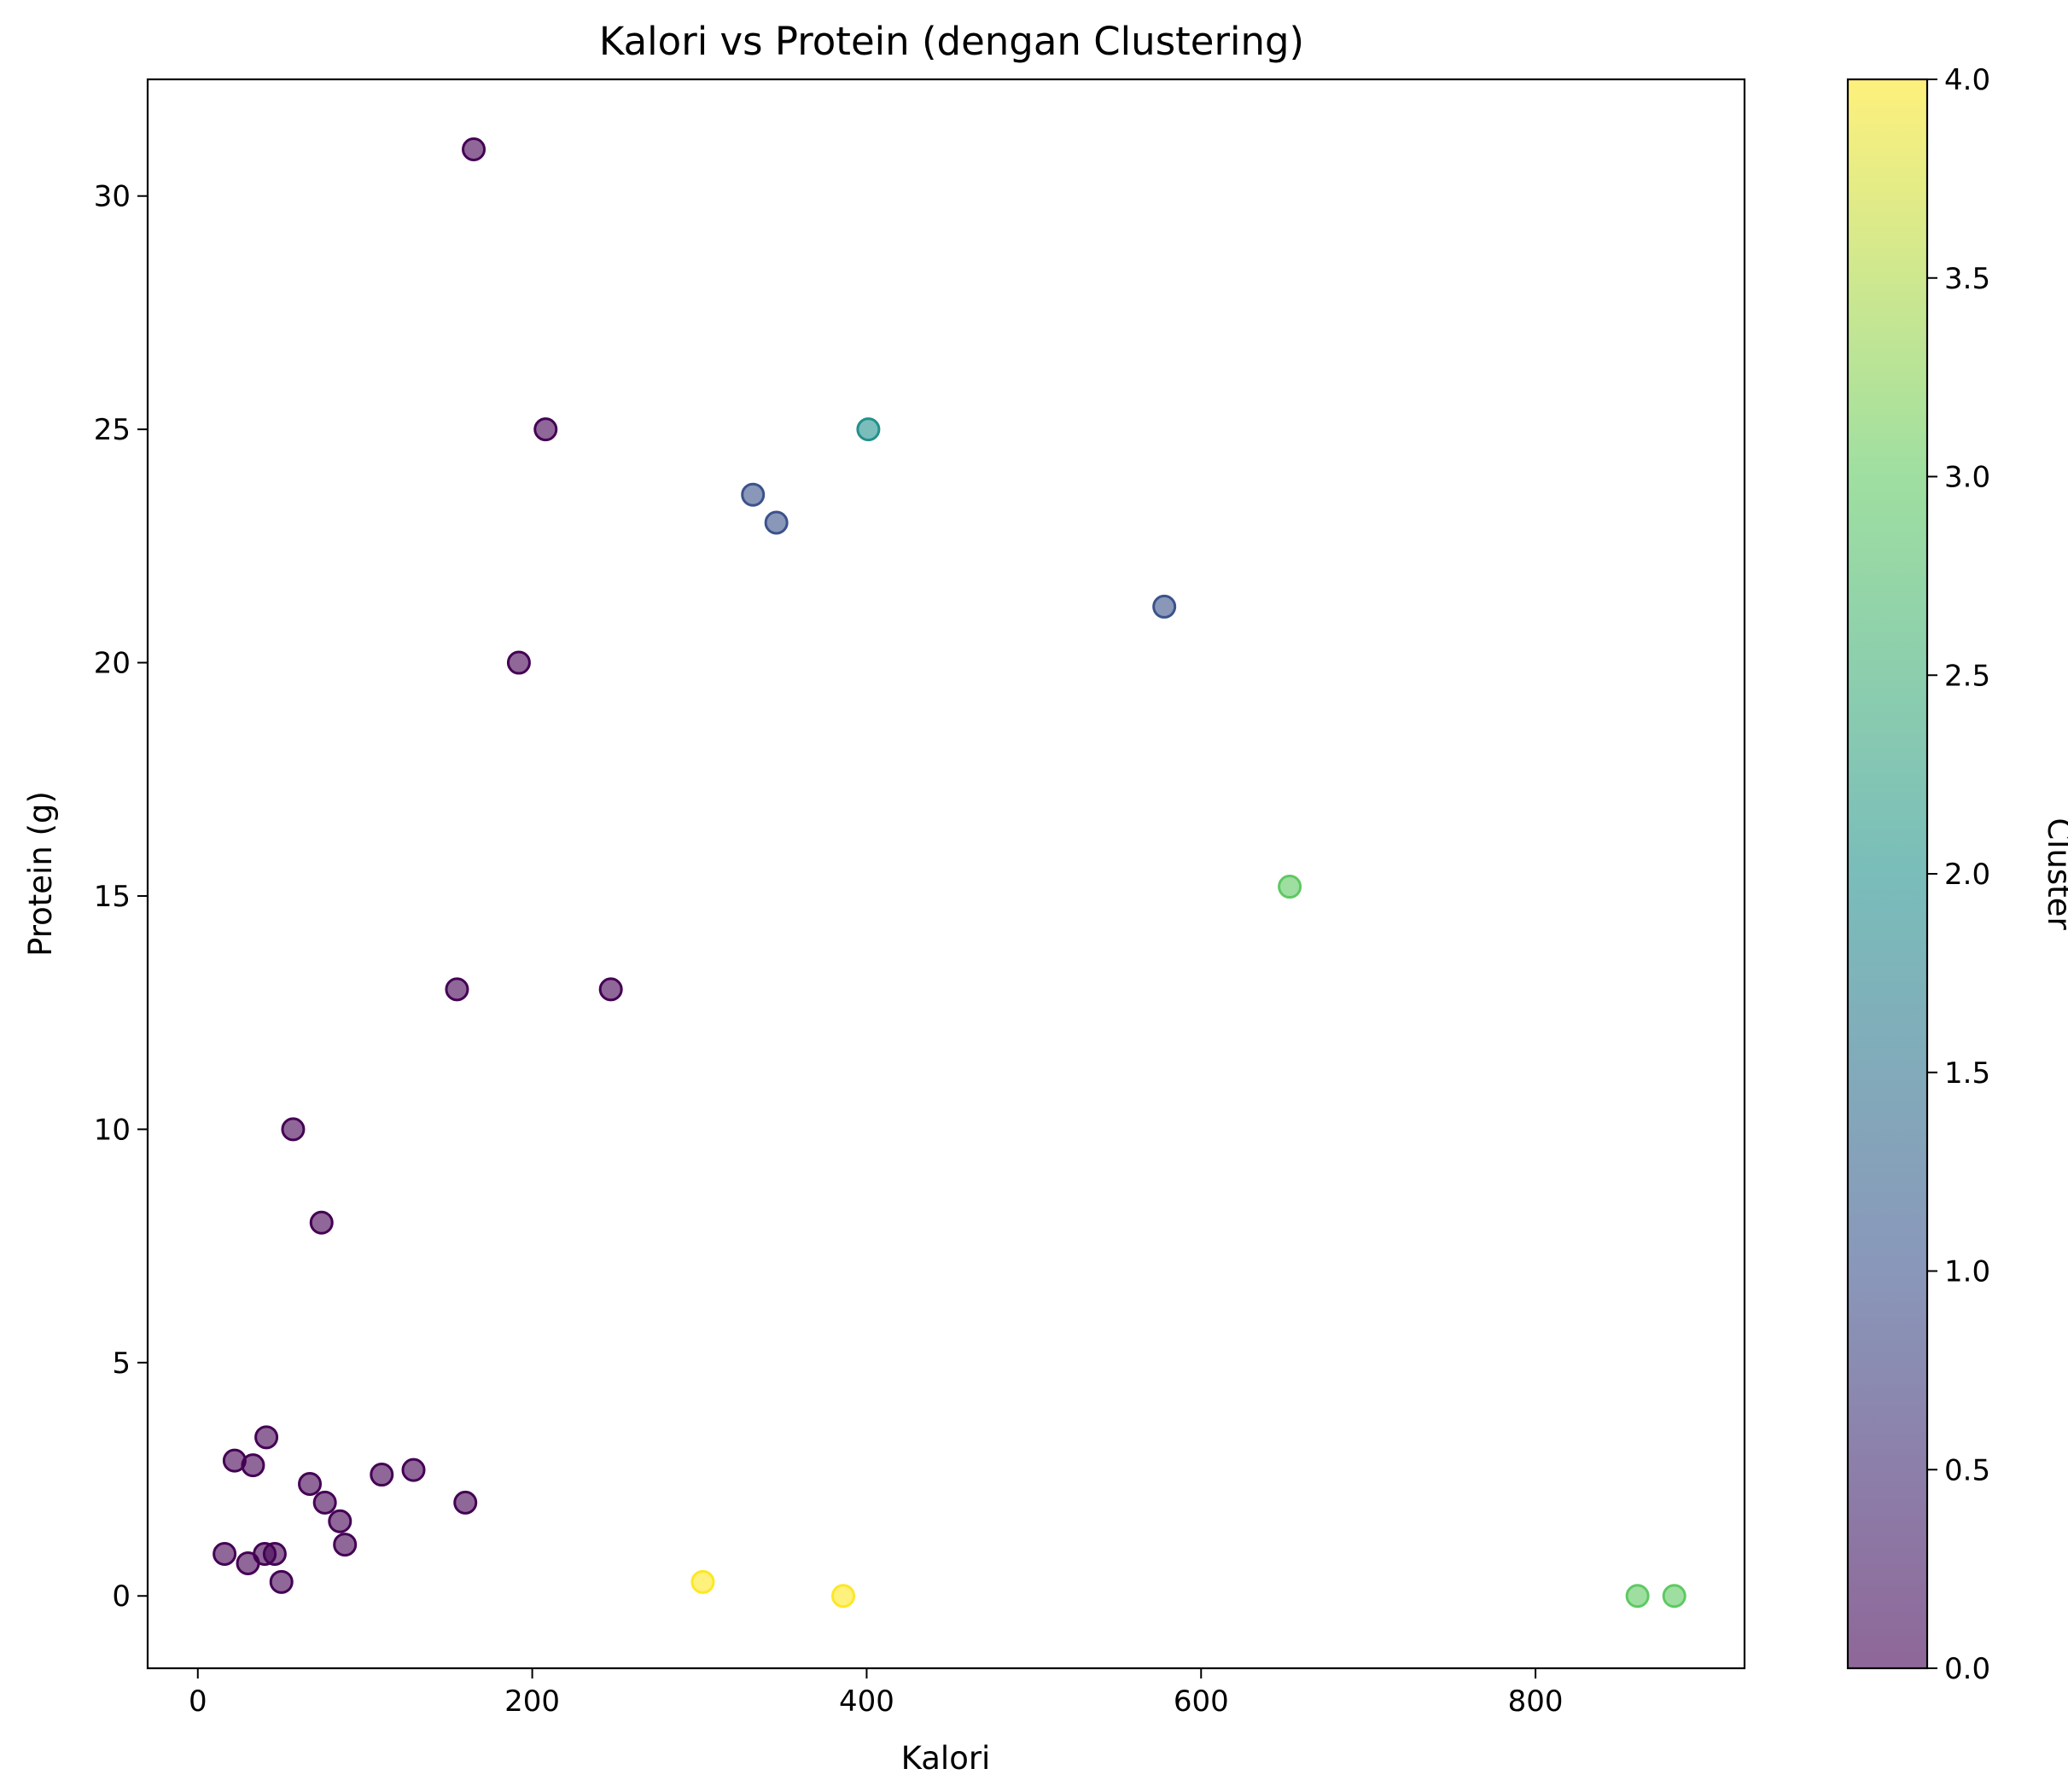  What do you see at coordinates (946, 1758) in the screenshot?
I see `x-axis-label: Kalori` at bounding box center [946, 1758].